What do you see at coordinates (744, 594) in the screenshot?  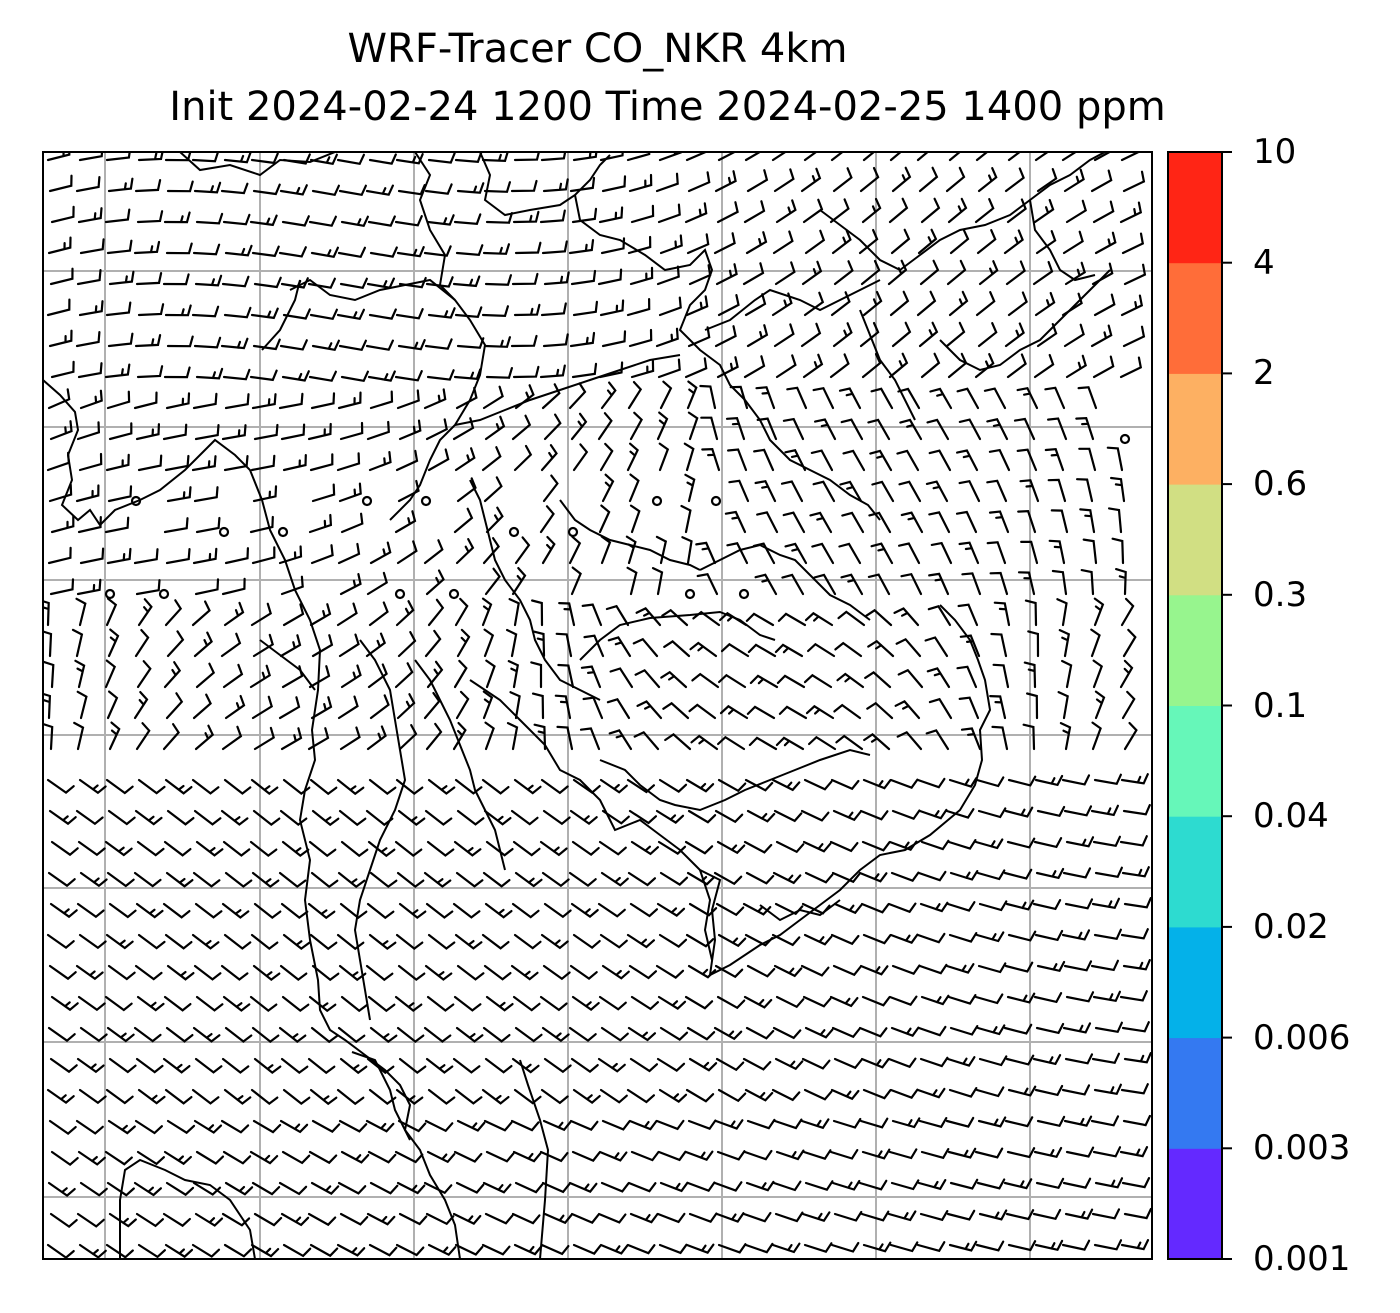 I see `calm-marker` at bounding box center [744, 594].